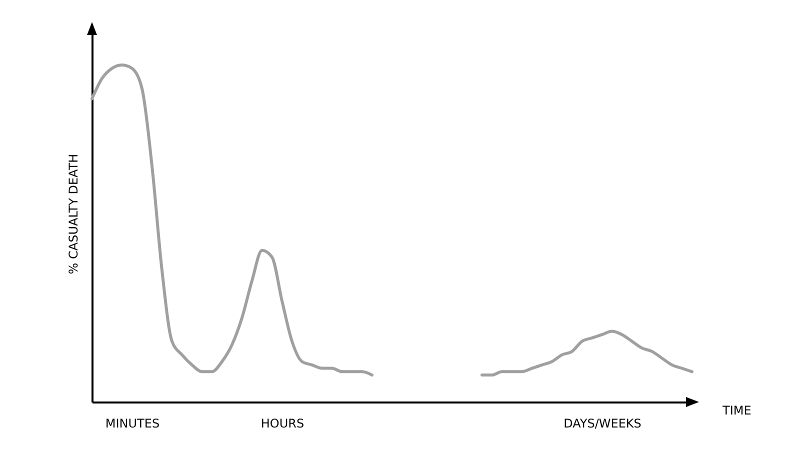 The image size is (811, 458). I want to click on x-tick-label: MINUTES, so click(132, 423).